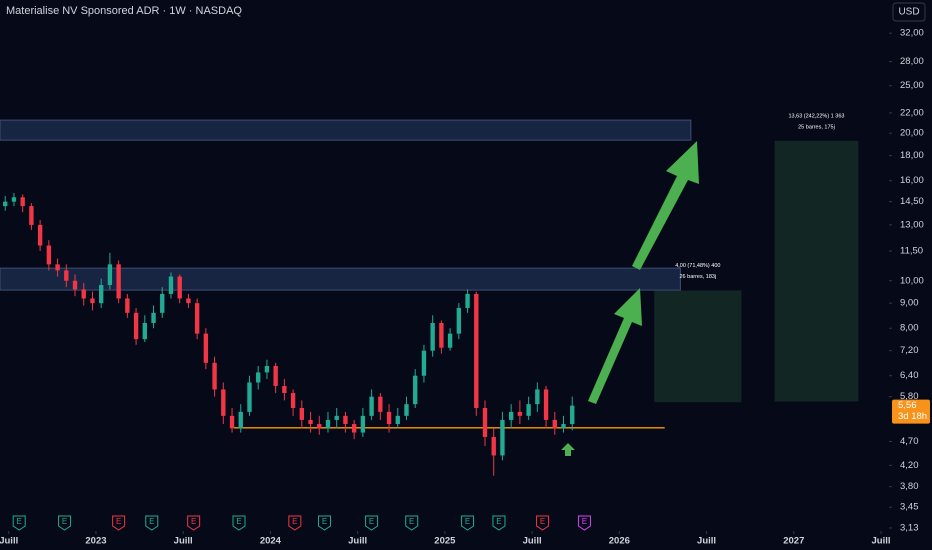 This screenshot has width=932, height=550. What do you see at coordinates (909, 375) in the screenshot?
I see `y-tick-label: 6,40` at bounding box center [909, 375].